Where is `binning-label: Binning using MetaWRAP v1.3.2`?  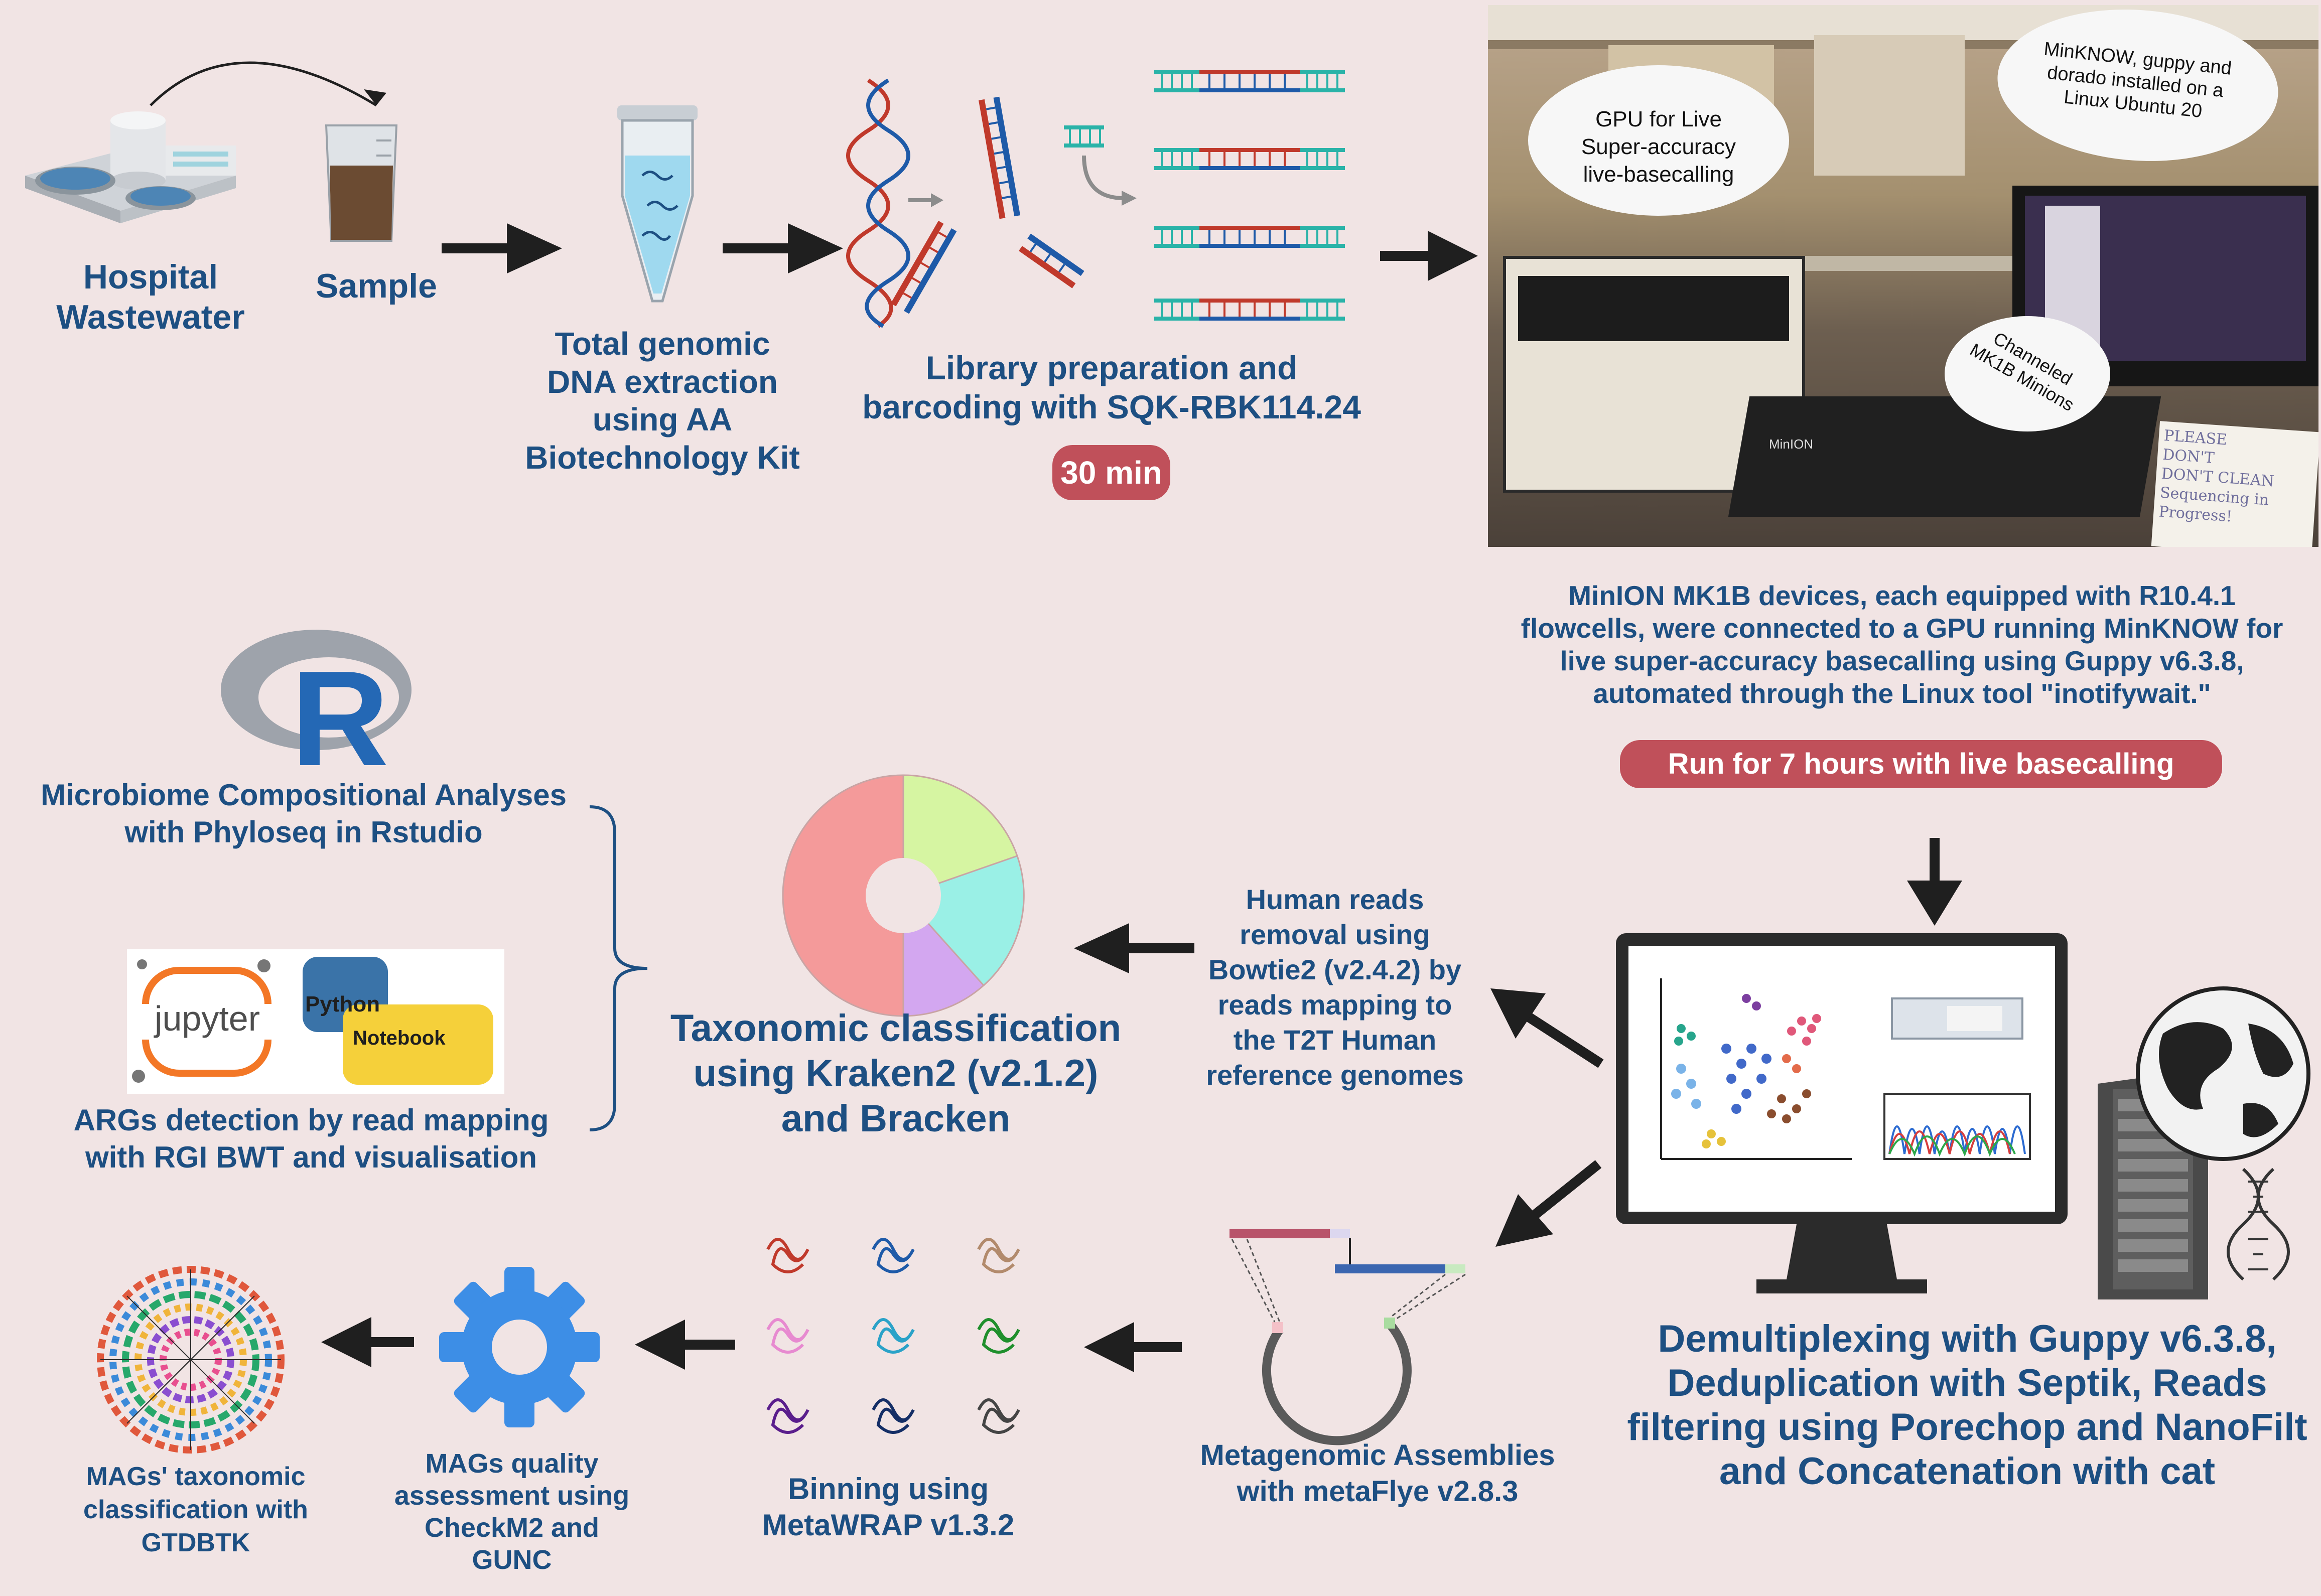 binning-label: Binning using MetaWRAP v1.3.2 is located at coordinates (889, 1507).